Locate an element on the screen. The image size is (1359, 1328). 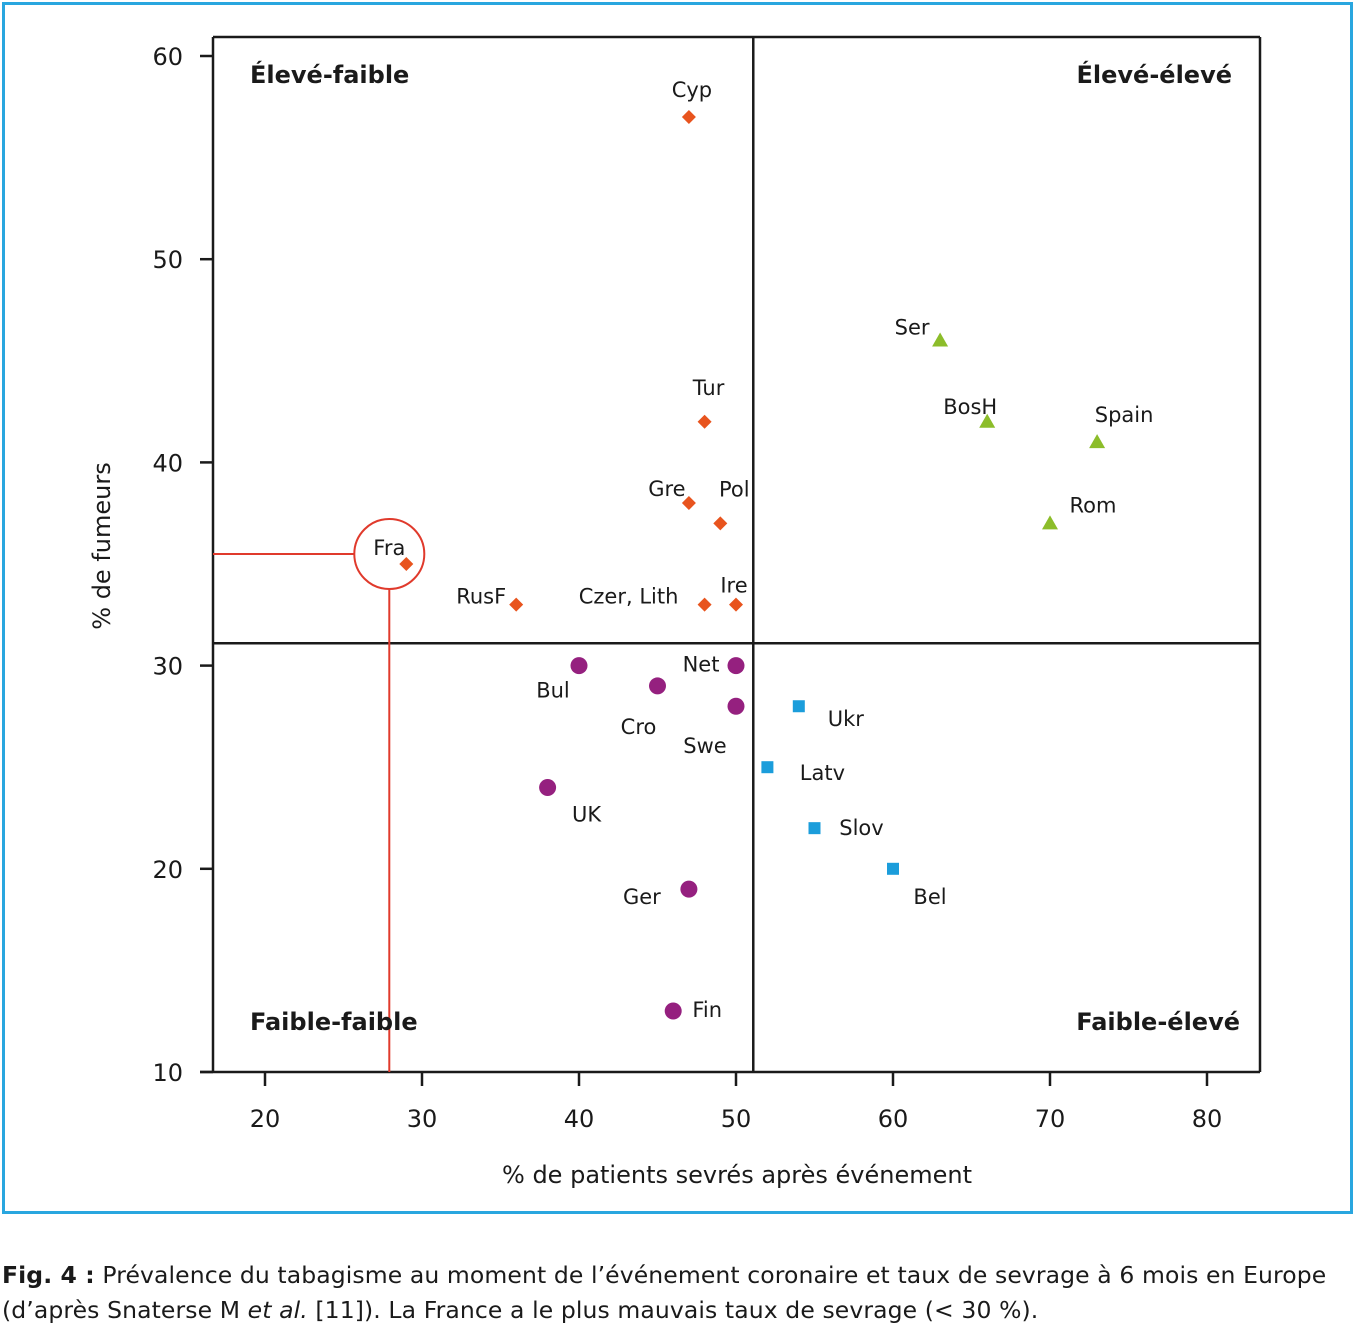
label-bel: Bel is located at coordinates (929, 897).